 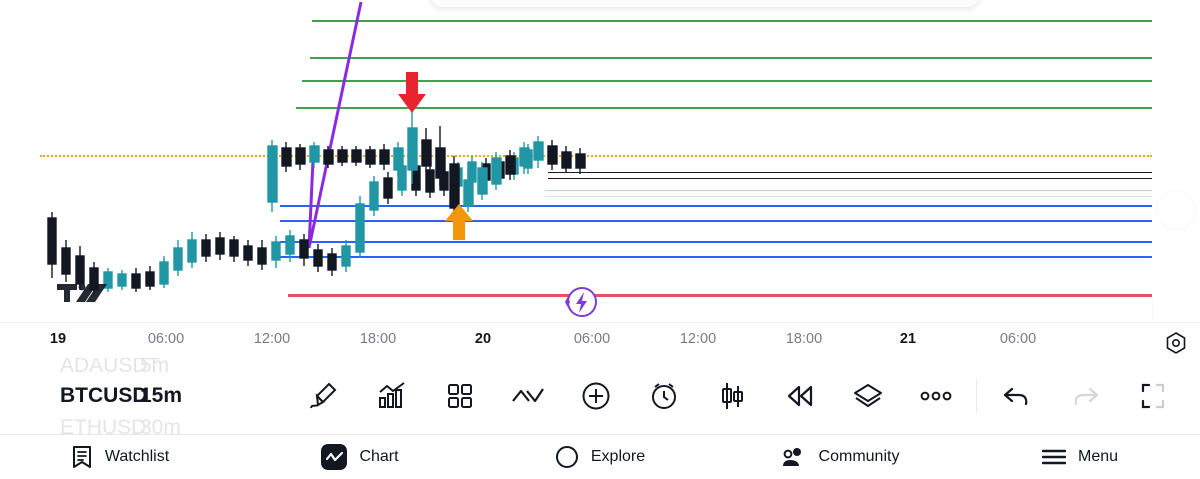 What do you see at coordinates (412, 93) in the screenshot?
I see `sell-arrow-marker` at bounding box center [412, 93].